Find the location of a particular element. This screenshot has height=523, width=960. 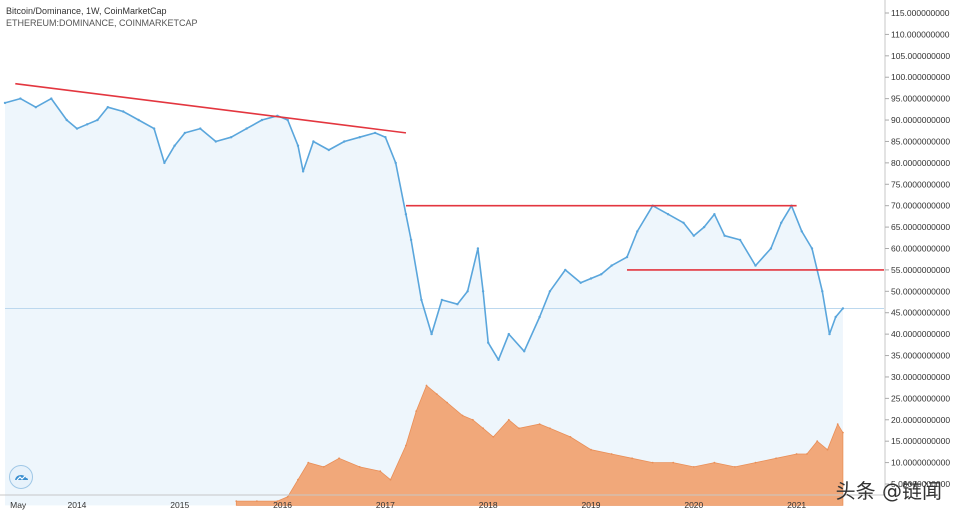

y-tick-label: 75.0000000000 is located at coordinates (920, 184).